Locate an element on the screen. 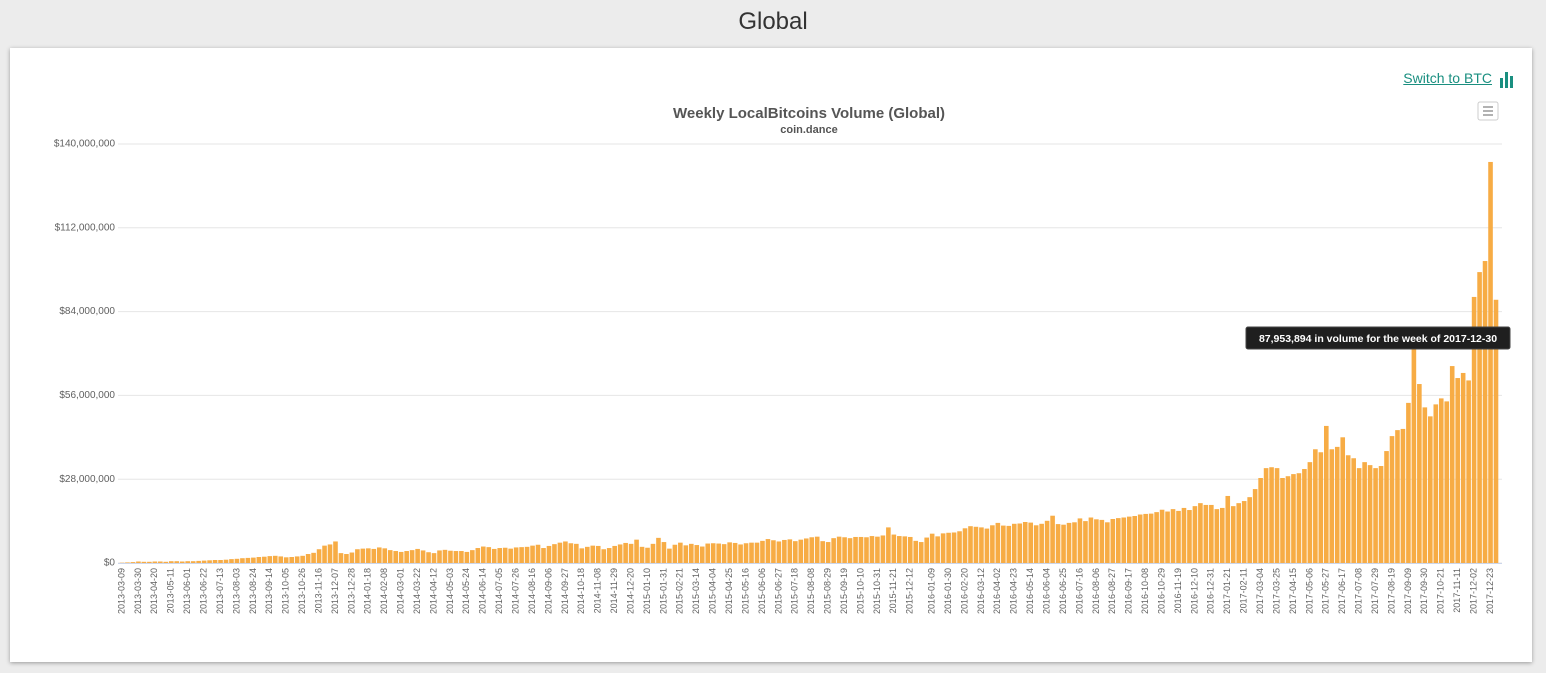 The height and width of the screenshot is (673, 1546). x-tick-label: 2014-07-26 is located at coordinates (516, 591).